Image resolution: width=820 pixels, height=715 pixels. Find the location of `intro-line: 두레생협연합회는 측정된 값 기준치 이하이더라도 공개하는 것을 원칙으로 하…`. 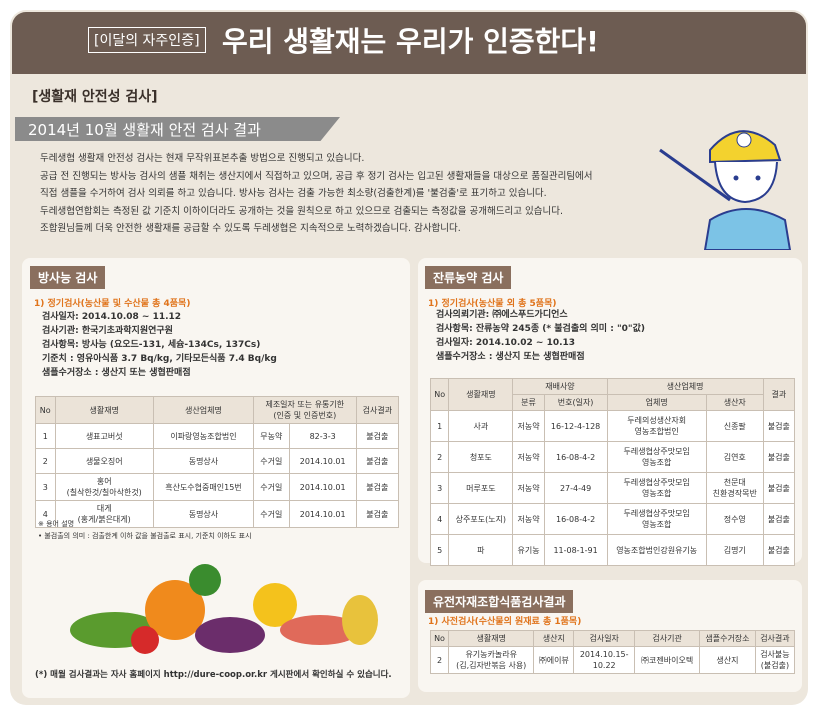

intro-line: 두레생협연합회는 측정된 값 기준치 이하이더라도 공개하는 것을 원칙으로 하… is located at coordinates (301, 211).